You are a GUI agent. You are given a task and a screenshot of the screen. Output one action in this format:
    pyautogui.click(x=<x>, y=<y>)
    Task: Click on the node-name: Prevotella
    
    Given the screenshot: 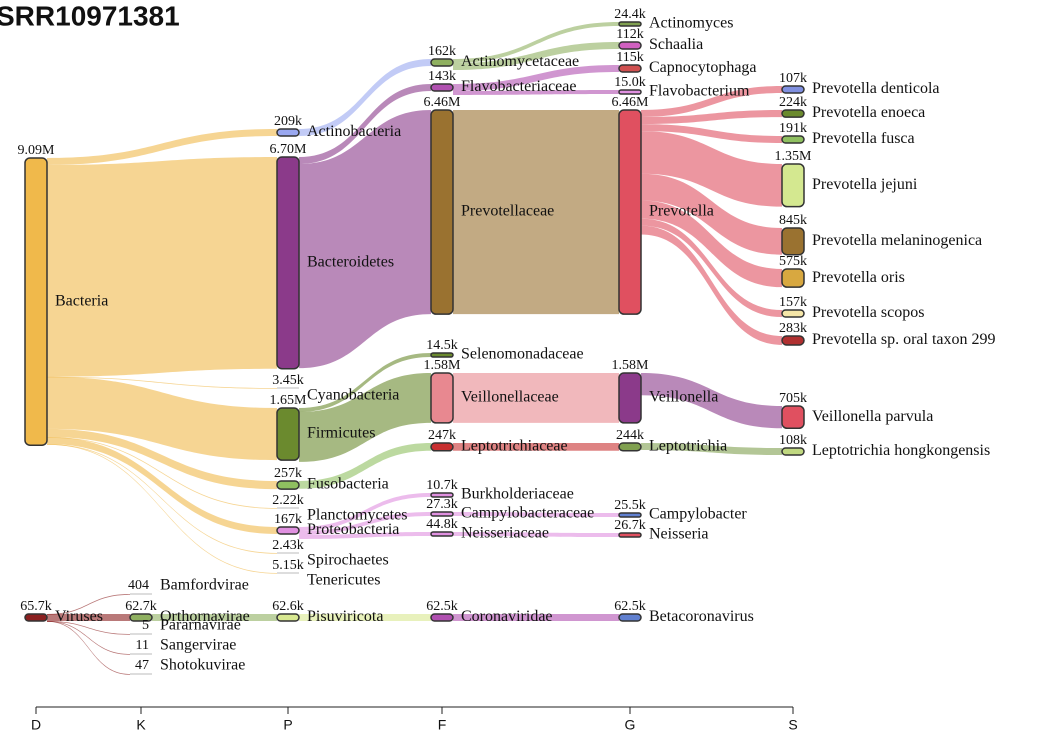 What is the action you would take?
    pyautogui.click(x=681, y=211)
    